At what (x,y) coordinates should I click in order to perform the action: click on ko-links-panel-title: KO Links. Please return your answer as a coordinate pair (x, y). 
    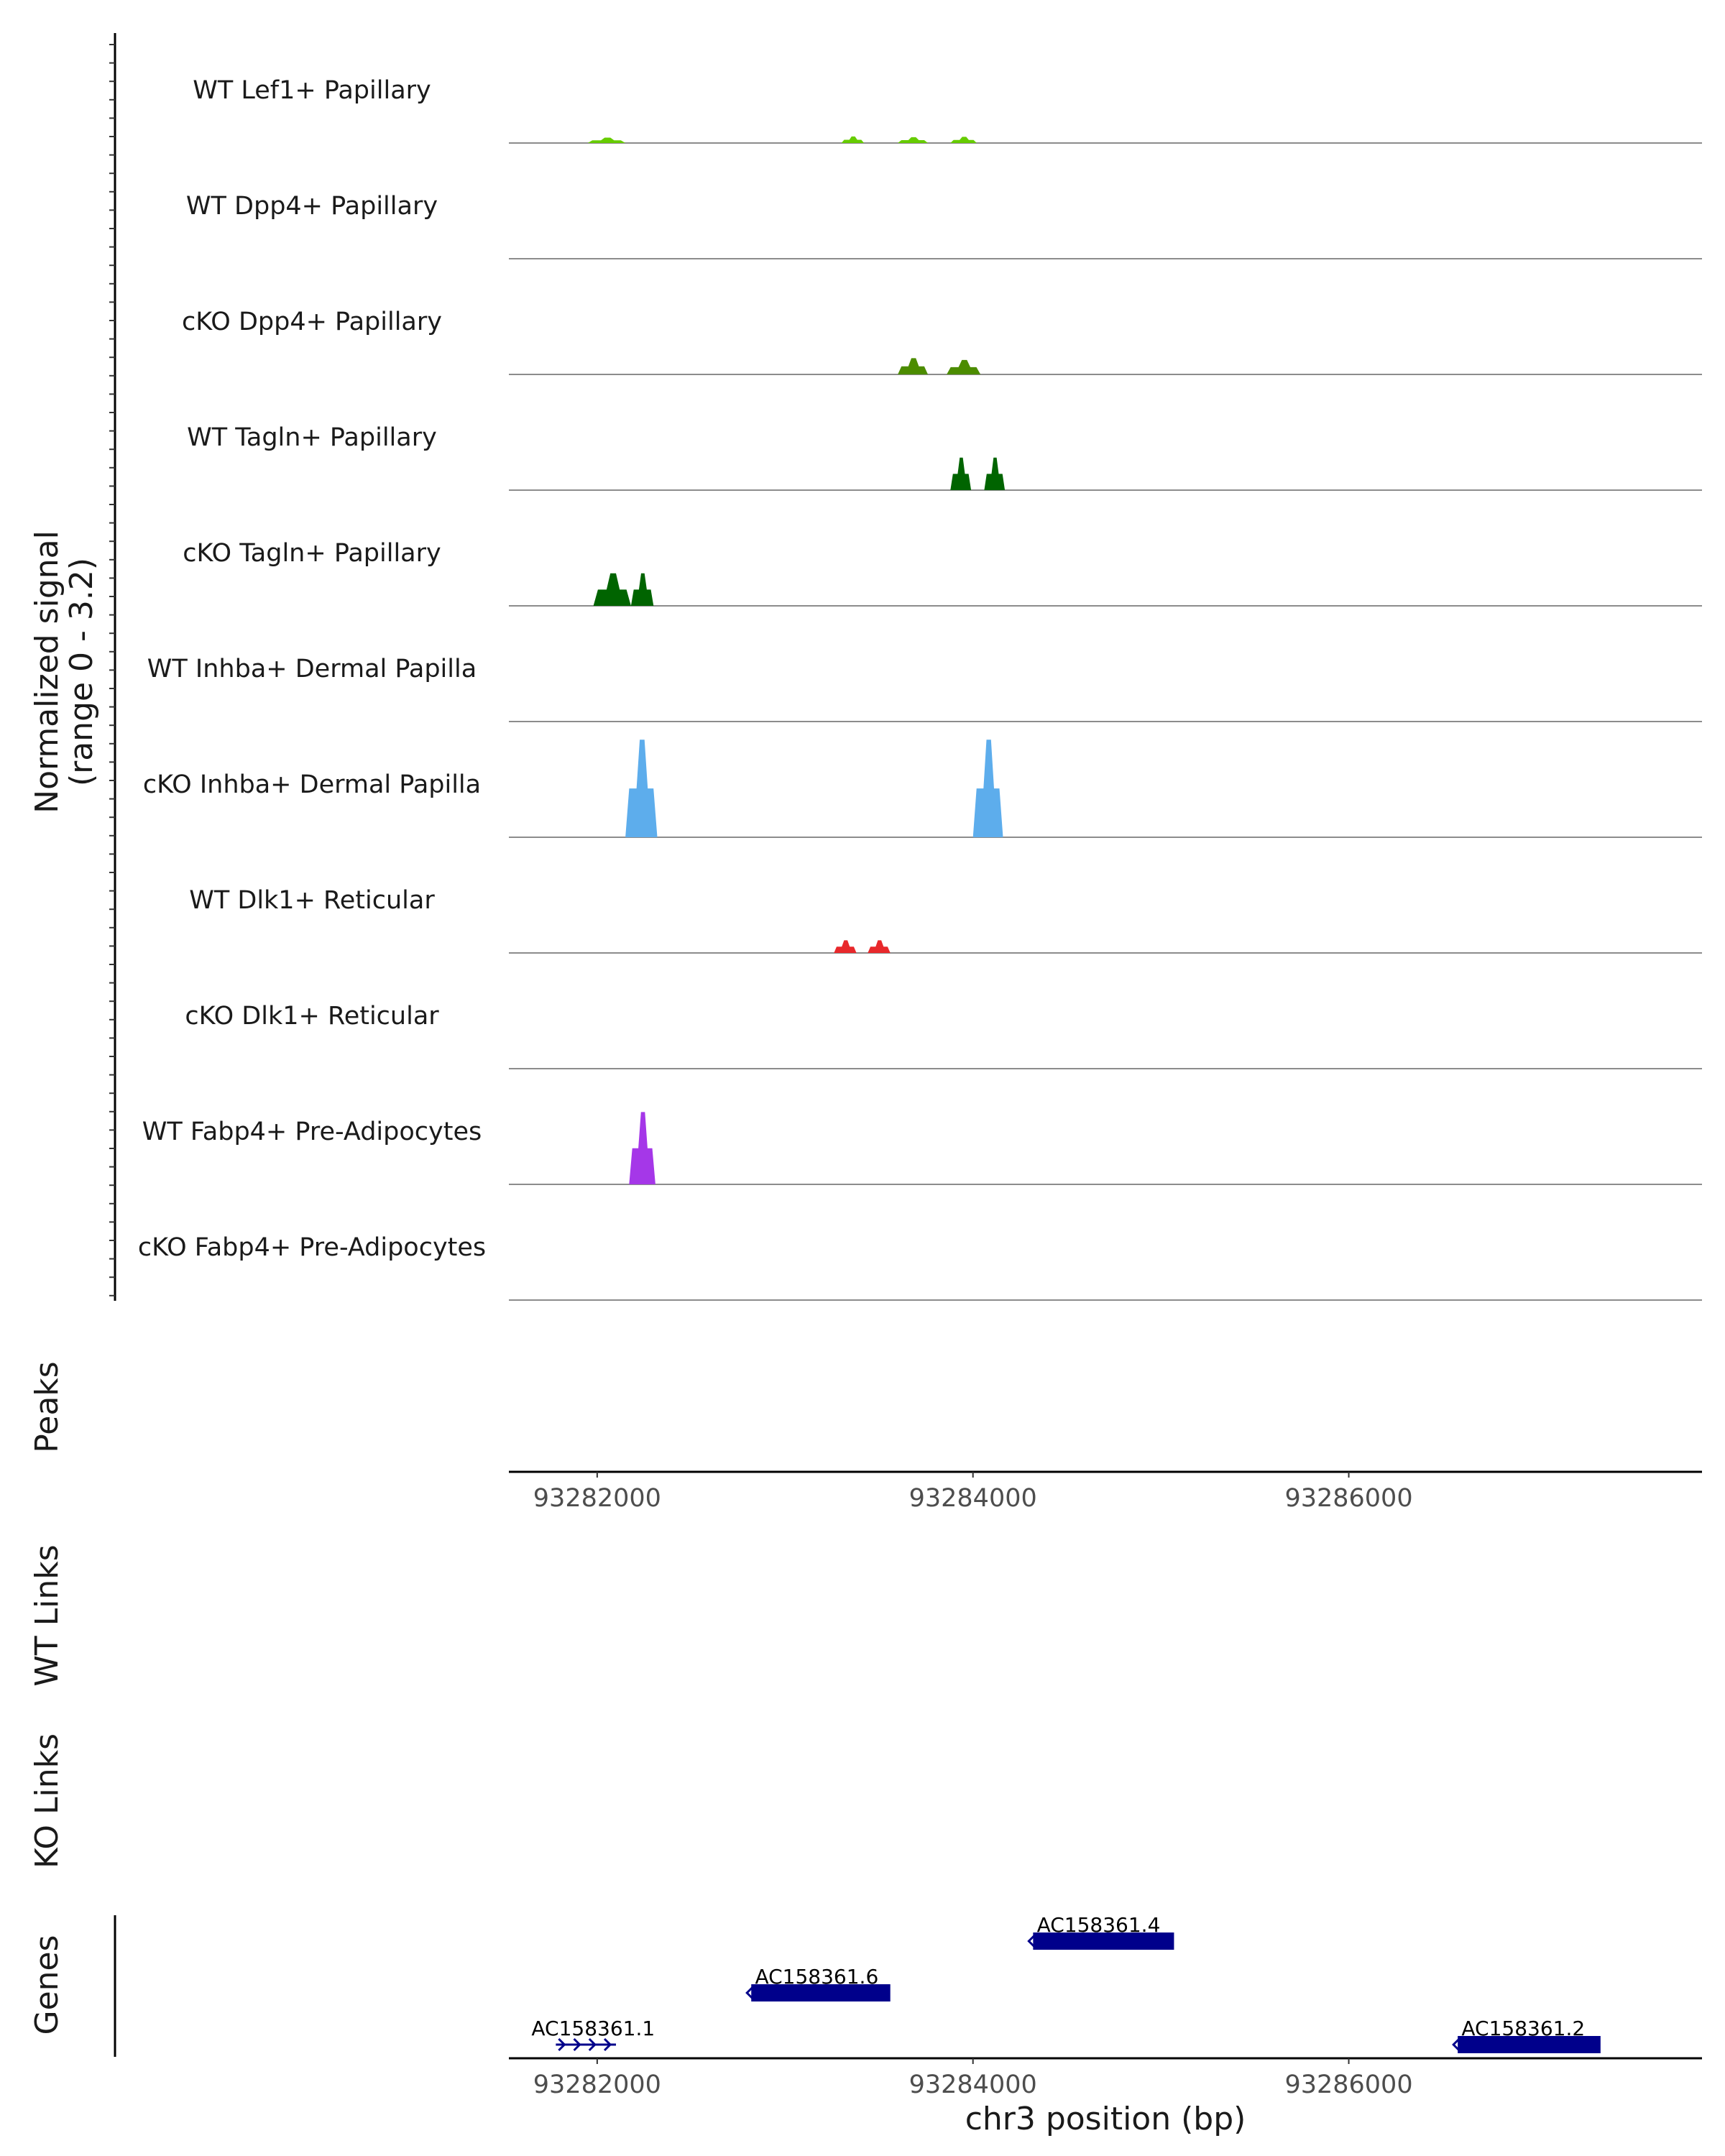
    Looking at the image, I should click on (47, 1801).